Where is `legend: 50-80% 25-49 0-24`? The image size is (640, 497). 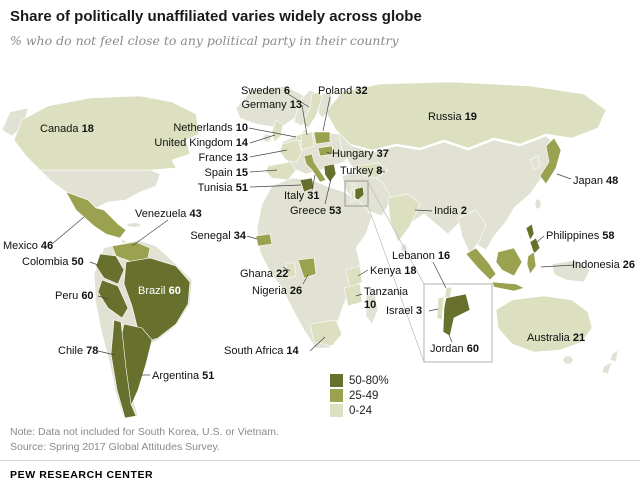 legend: 50-80% 25-49 0-24 is located at coordinates (359, 396).